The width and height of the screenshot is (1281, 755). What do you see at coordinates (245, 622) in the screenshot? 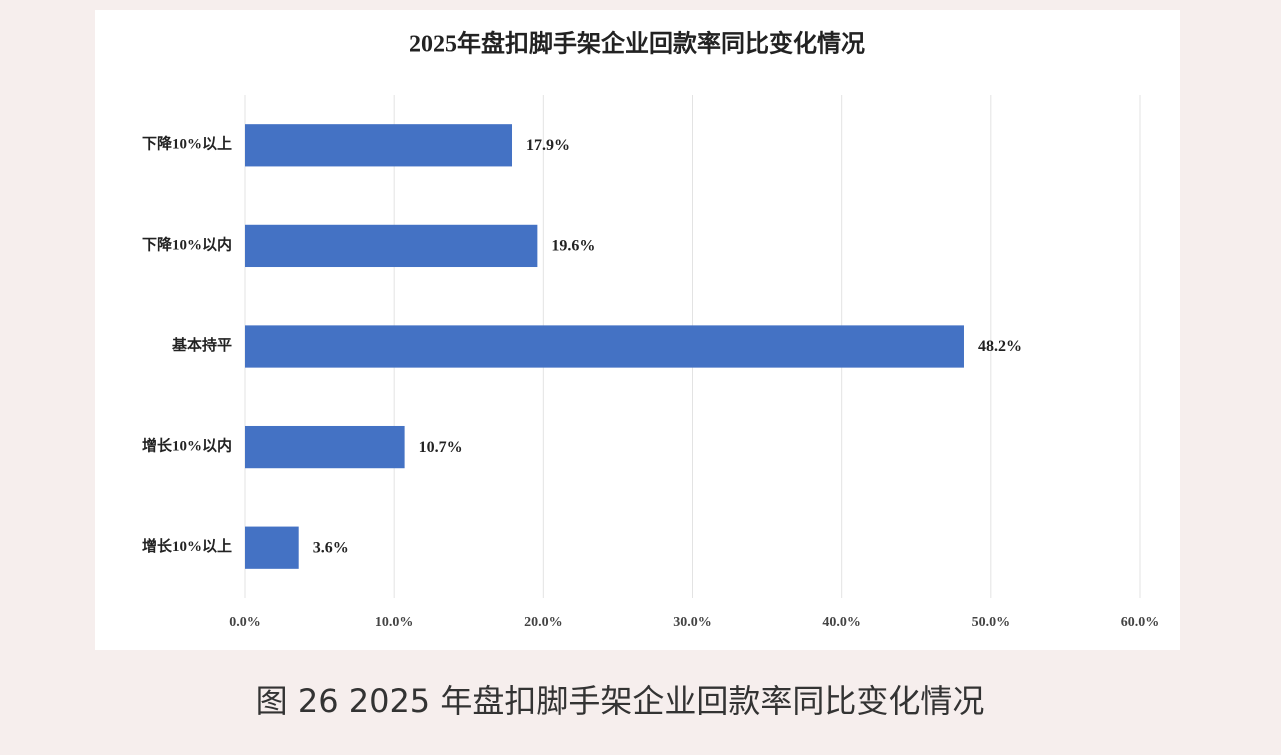
I see `x-tick-label: 0.0%` at bounding box center [245, 622].